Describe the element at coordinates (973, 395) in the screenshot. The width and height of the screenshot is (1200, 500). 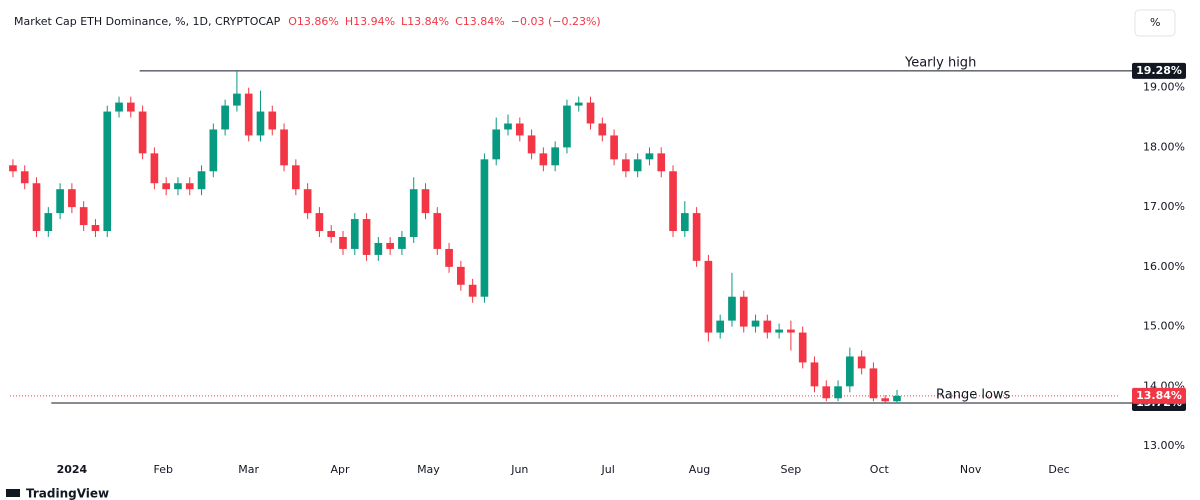
I see `level-annotation: Range lows` at that location.